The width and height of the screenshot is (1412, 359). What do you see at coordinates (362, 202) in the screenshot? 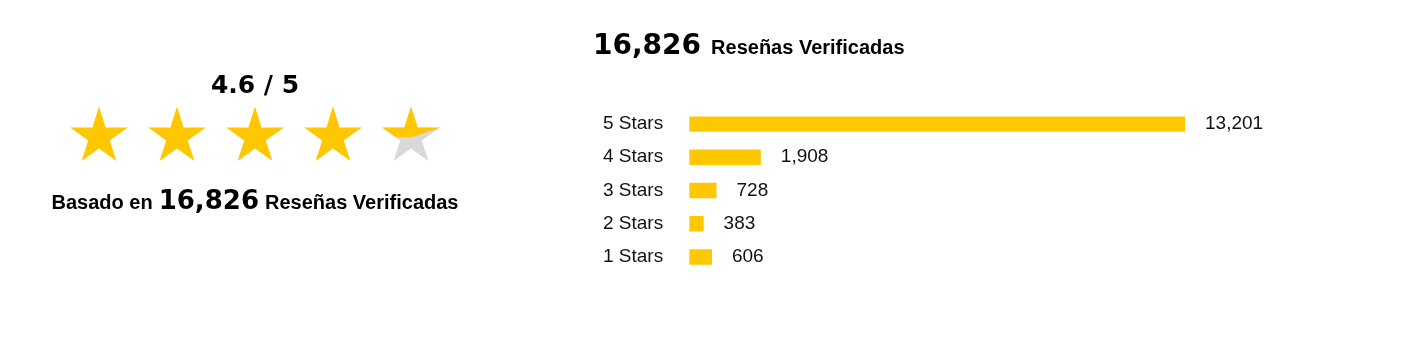
I see `text: Reseñas Verificadas` at bounding box center [362, 202].